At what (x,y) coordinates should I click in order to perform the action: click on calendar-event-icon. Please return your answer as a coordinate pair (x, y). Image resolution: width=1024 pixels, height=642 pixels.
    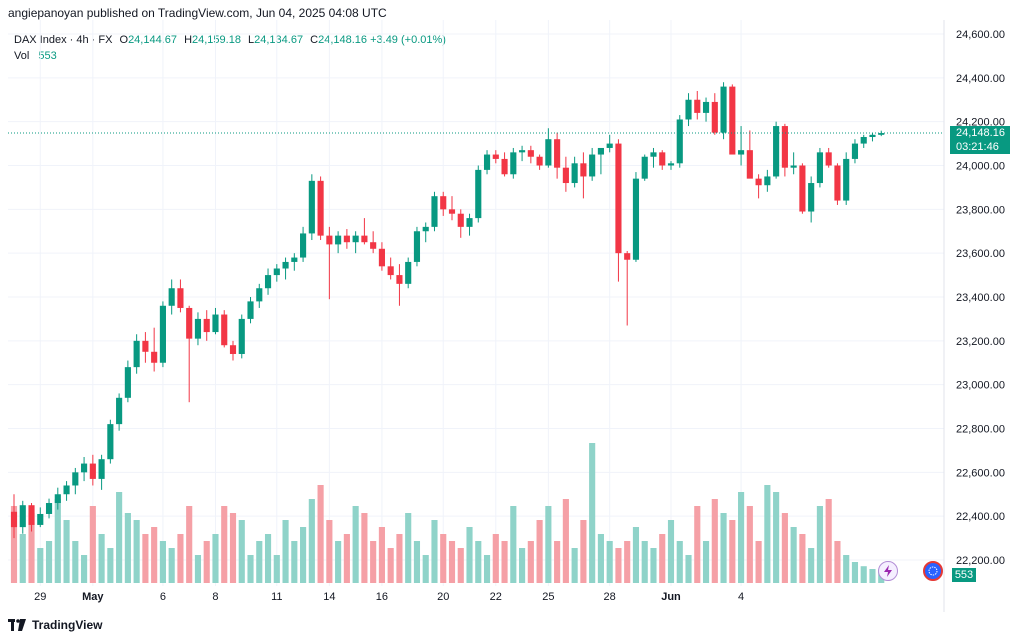
    Looking at the image, I should click on (933, 571).